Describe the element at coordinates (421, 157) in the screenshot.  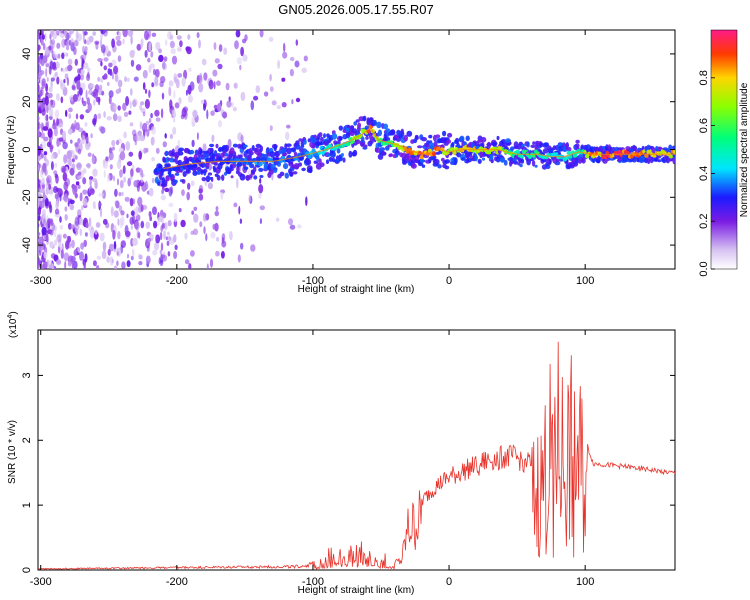
I see `ridge-speck` at that location.